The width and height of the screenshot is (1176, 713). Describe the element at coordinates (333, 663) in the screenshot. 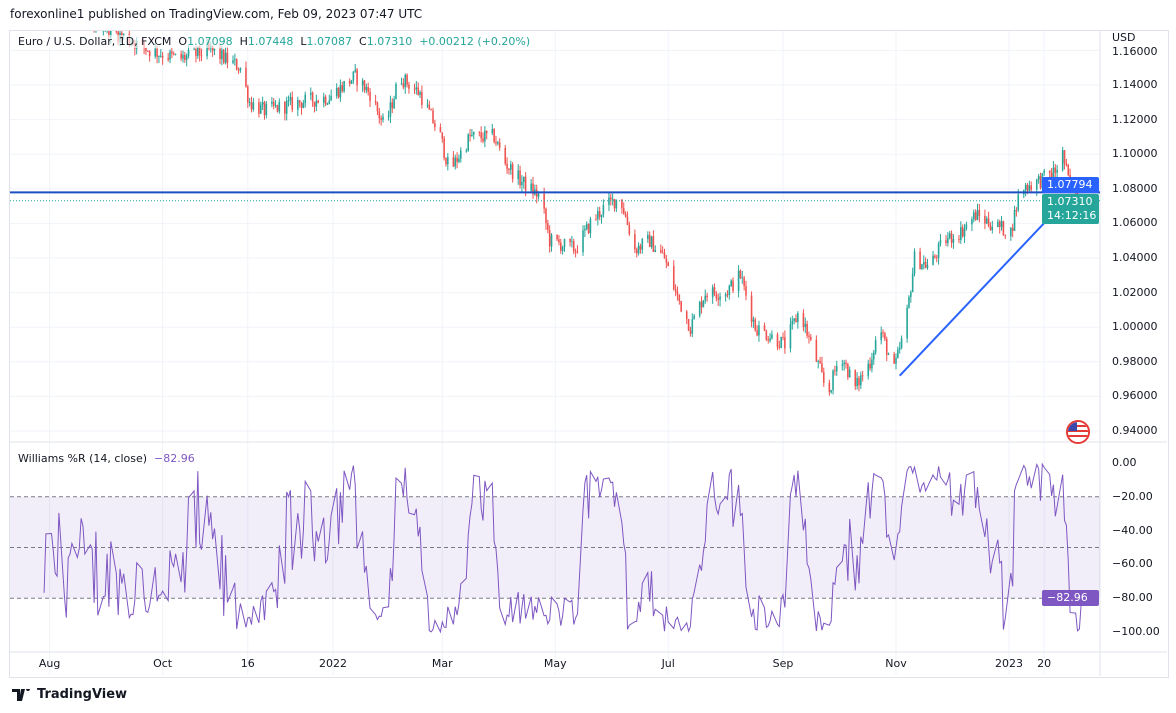

I see `time-tick: 2022` at that location.